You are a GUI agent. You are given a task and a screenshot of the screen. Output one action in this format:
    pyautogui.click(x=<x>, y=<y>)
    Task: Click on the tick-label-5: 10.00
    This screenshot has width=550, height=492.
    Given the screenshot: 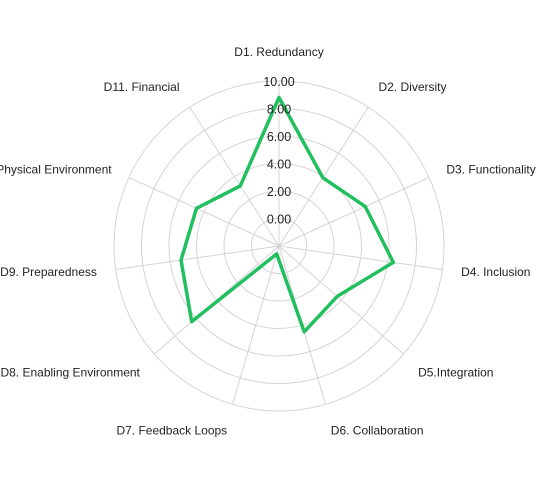 What is the action you would take?
    pyautogui.click(x=278, y=82)
    